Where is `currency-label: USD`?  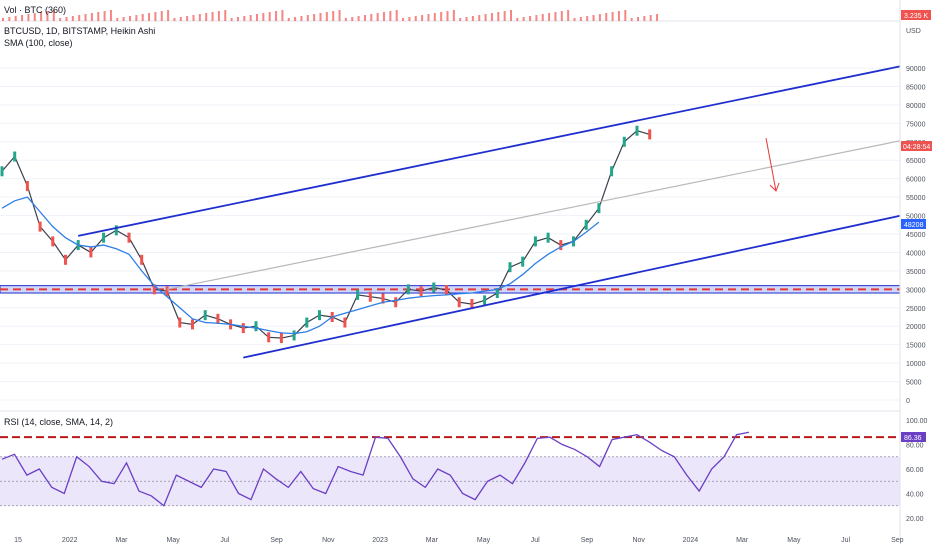 currency-label: USD is located at coordinates (913, 31).